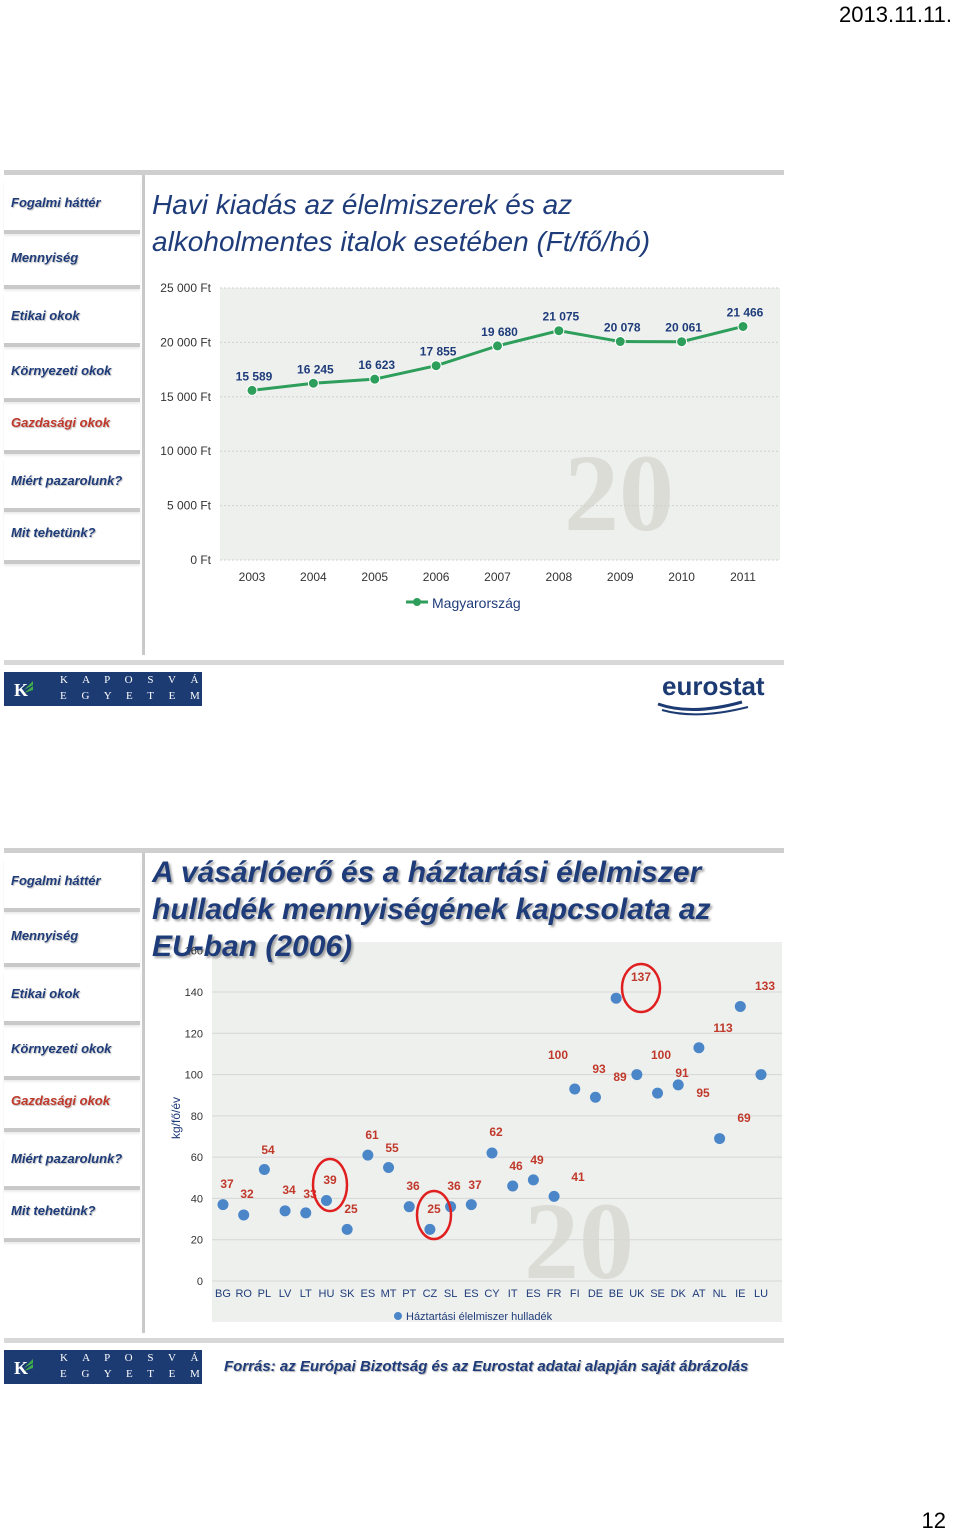  I want to click on x-tick-label: SK, so click(347, 1294).